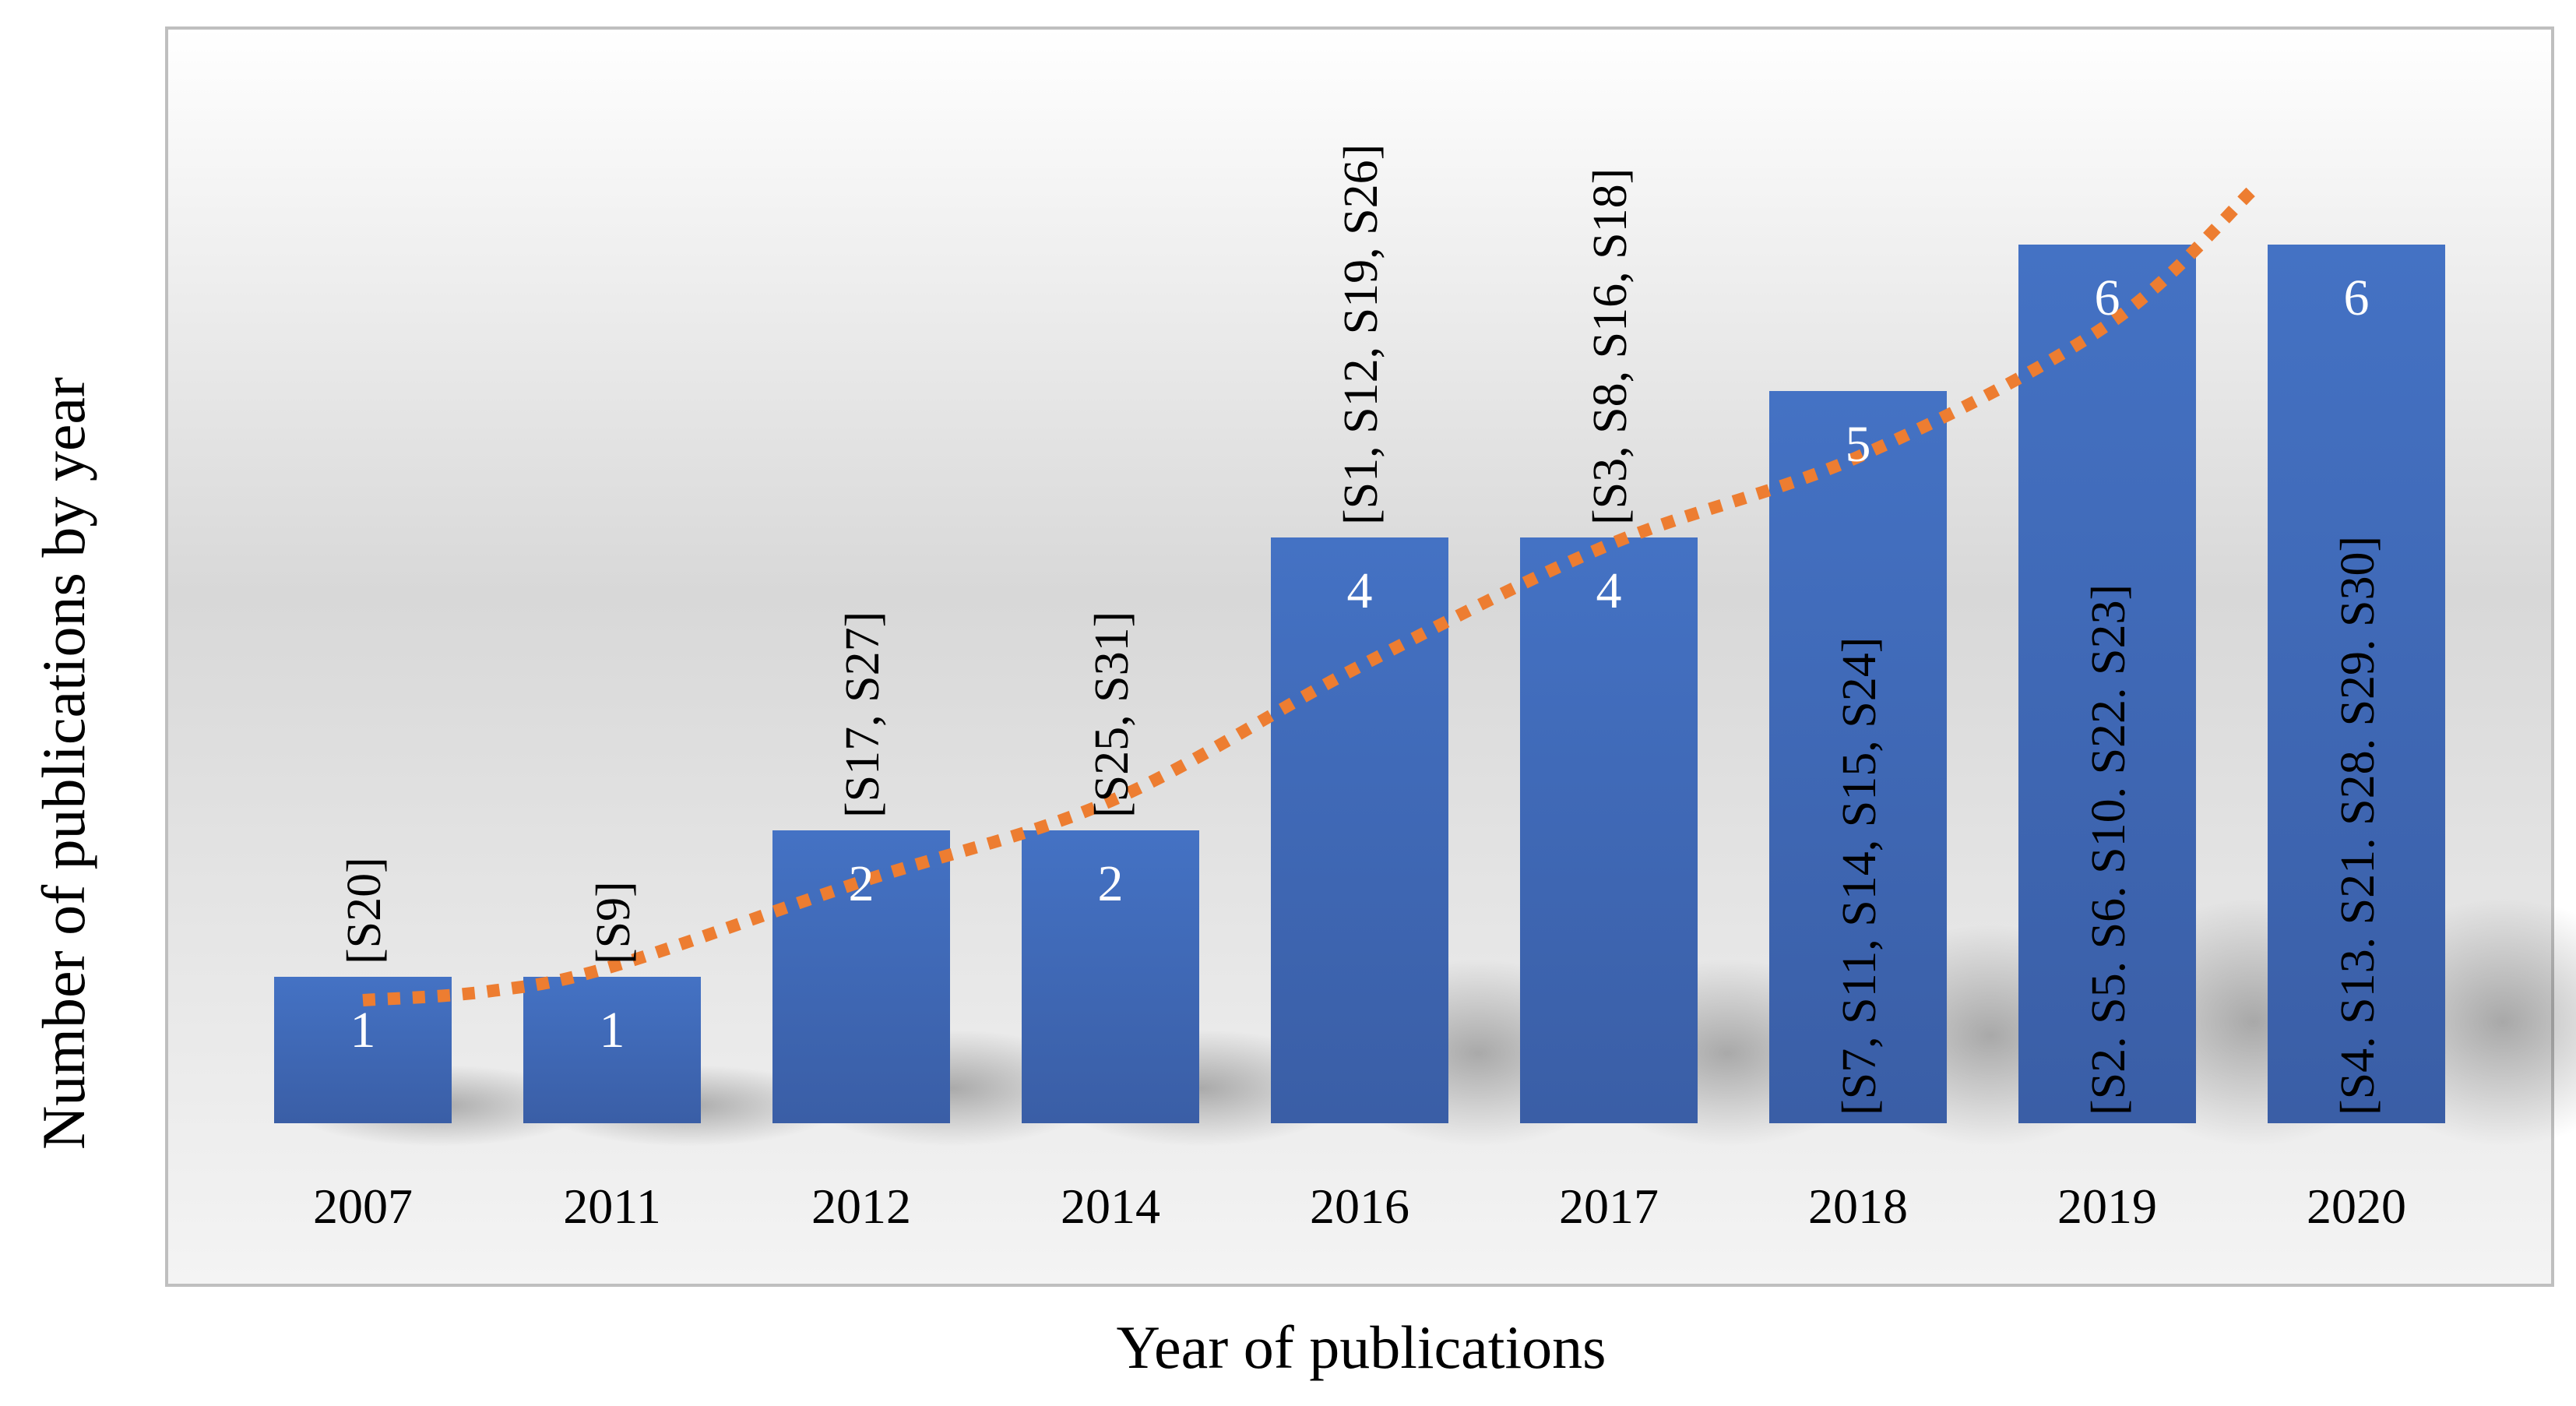 This screenshot has height=1406, width=2576. Describe the element at coordinates (1610, 346) in the screenshot. I see `bar-reference-label: [S3, S8, S16, S18]` at that location.